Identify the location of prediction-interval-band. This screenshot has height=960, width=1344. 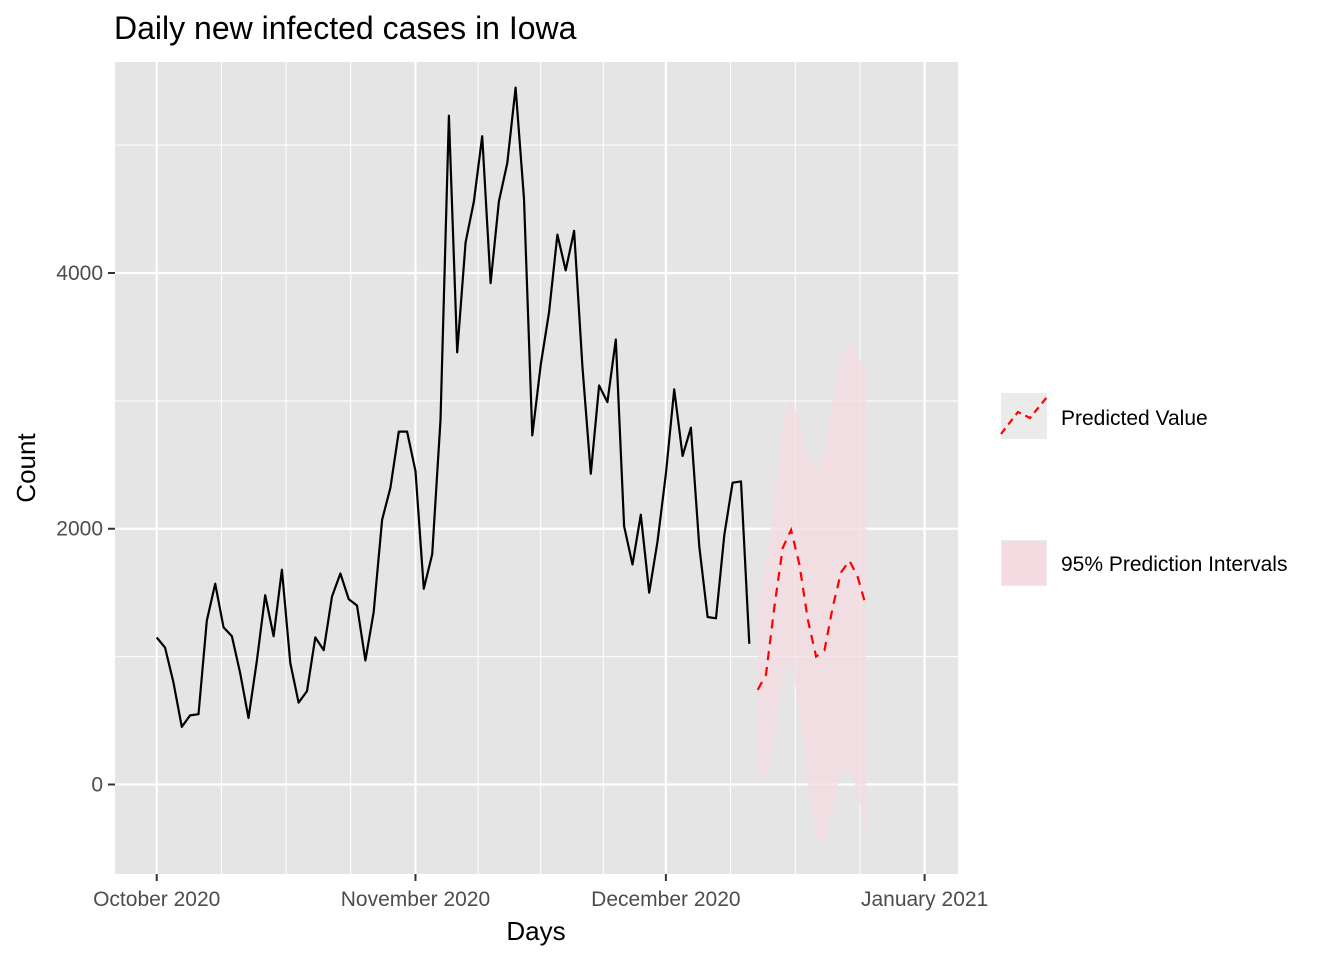
(812, 593).